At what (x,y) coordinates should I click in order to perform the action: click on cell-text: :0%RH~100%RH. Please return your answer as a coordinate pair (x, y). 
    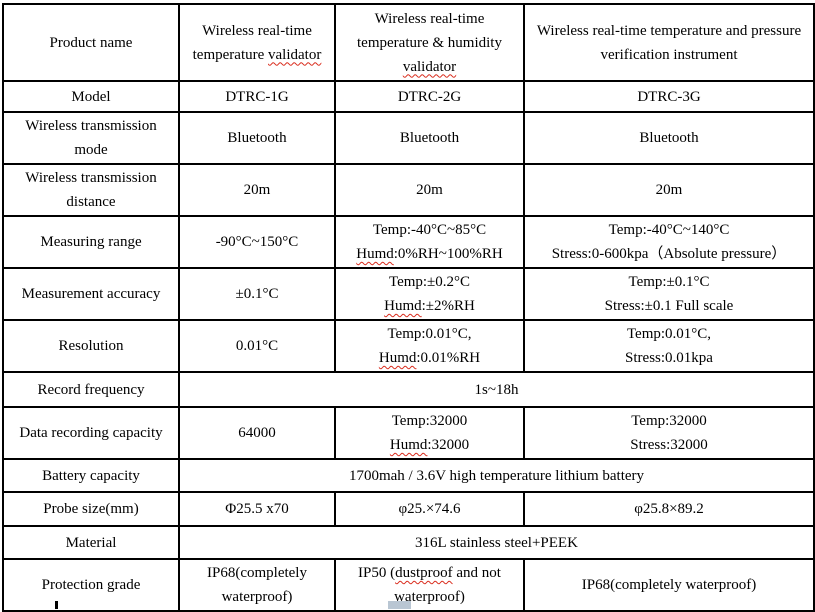
    Looking at the image, I should click on (448, 254).